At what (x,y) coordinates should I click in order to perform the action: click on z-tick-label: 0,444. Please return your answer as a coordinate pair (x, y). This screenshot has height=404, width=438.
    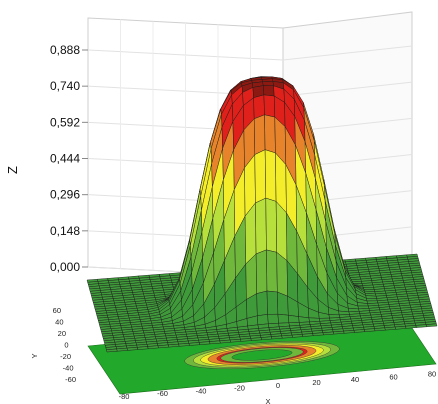
    Looking at the image, I should click on (65, 159).